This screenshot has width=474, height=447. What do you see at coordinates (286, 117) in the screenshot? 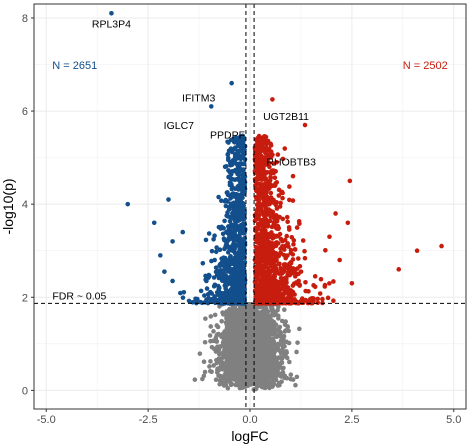
I see `gene-label: UGT2B11` at bounding box center [286, 117].